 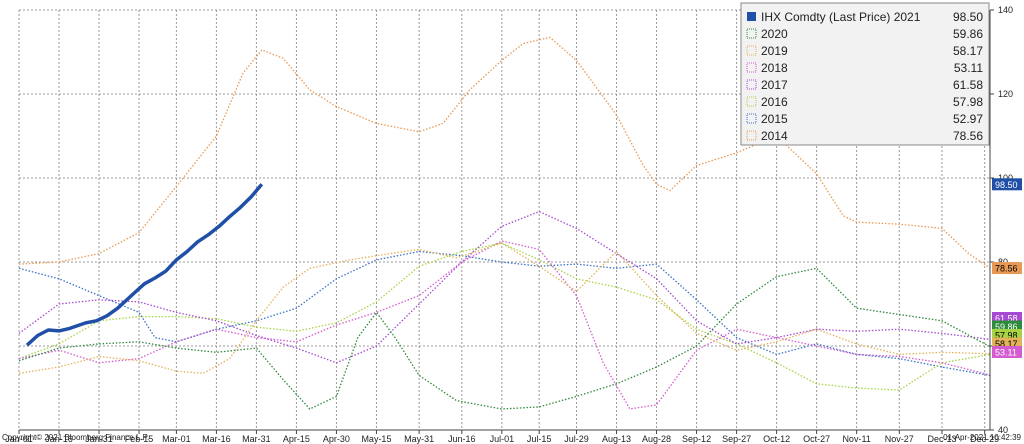 What do you see at coordinates (576, 439) in the screenshot?
I see `x-tick-label: Jul-29` at bounding box center [576, 439].